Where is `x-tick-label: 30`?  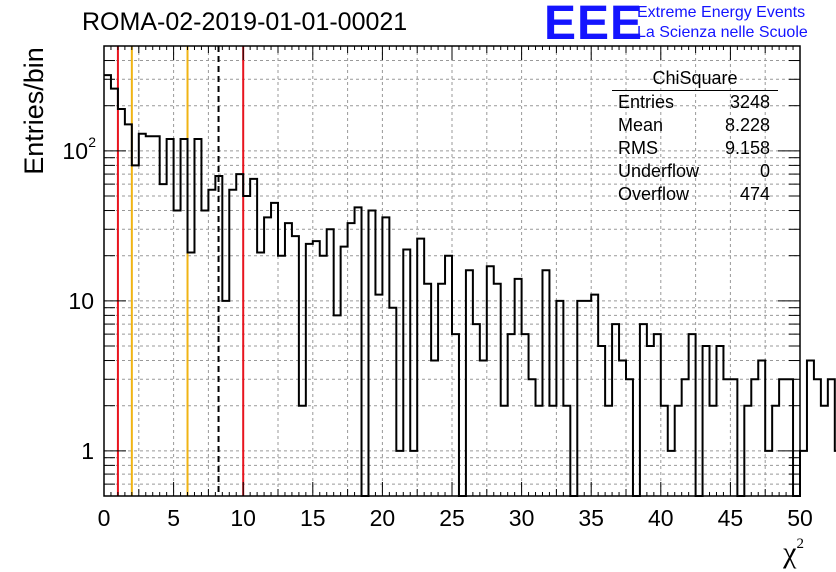 x-tick-label: 30 is located at coordinates (522, 518).